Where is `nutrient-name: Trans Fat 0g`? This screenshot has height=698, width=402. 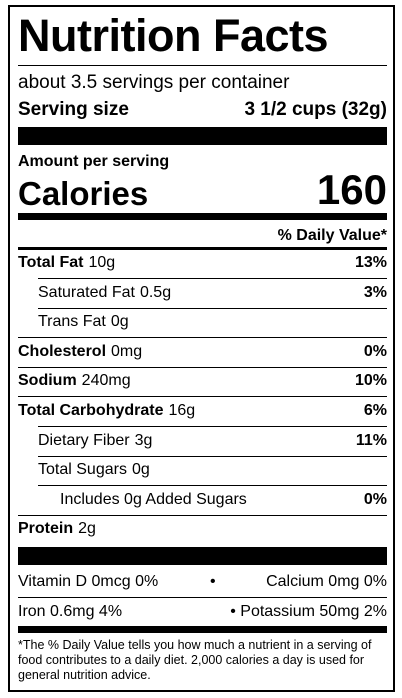 nutrient-name: Trans Fat 0g is located at coordinates (83, 322).